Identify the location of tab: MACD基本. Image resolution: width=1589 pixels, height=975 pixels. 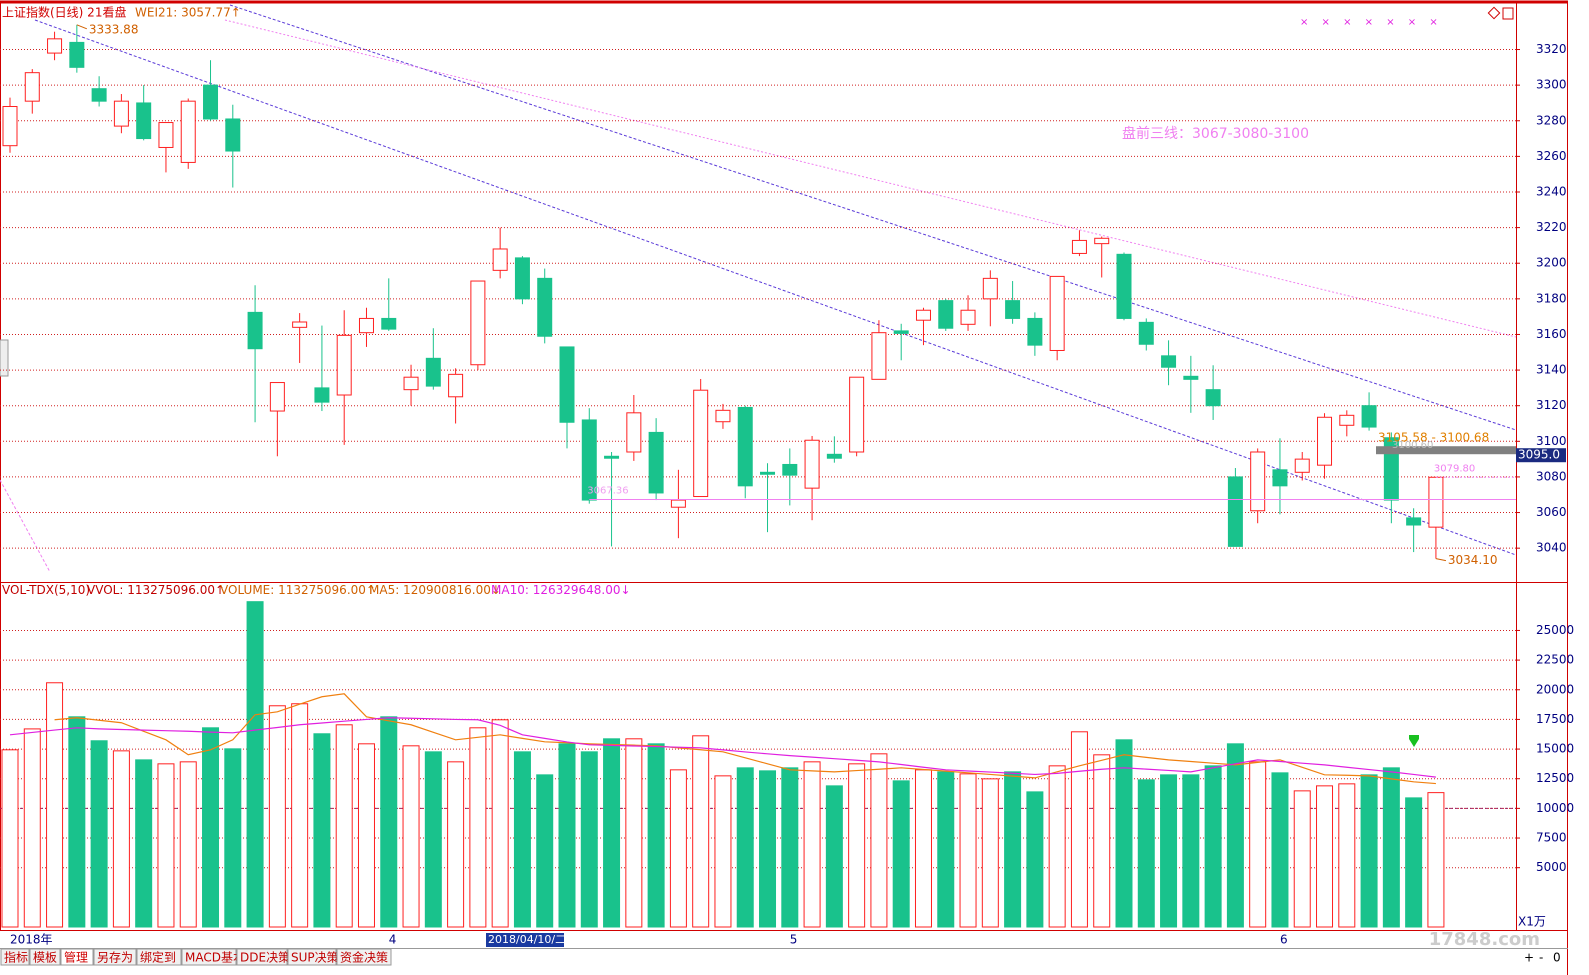
(213, 957).